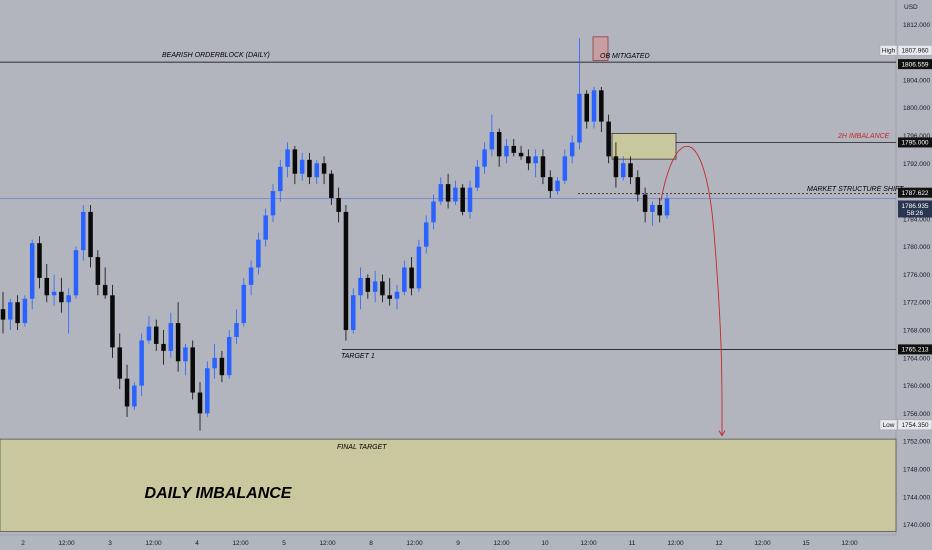 The image size is (932, 550). Describe the element at coordinates (916, 164) in the screenshot. I see `y-tick-label: 1792.000` at that location.